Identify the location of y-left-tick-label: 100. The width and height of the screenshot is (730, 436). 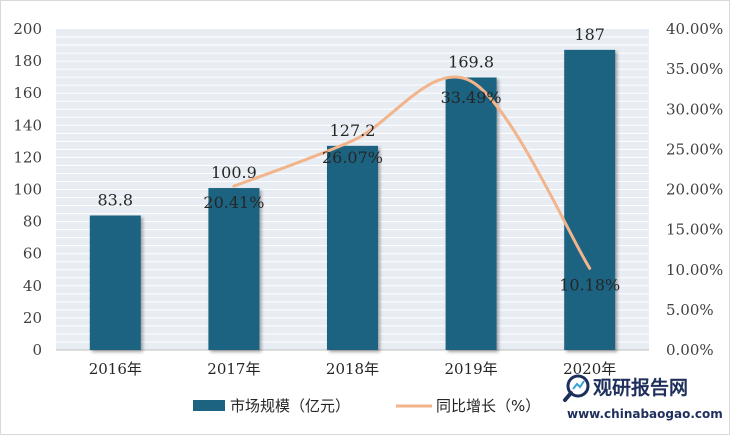
(27, 190).